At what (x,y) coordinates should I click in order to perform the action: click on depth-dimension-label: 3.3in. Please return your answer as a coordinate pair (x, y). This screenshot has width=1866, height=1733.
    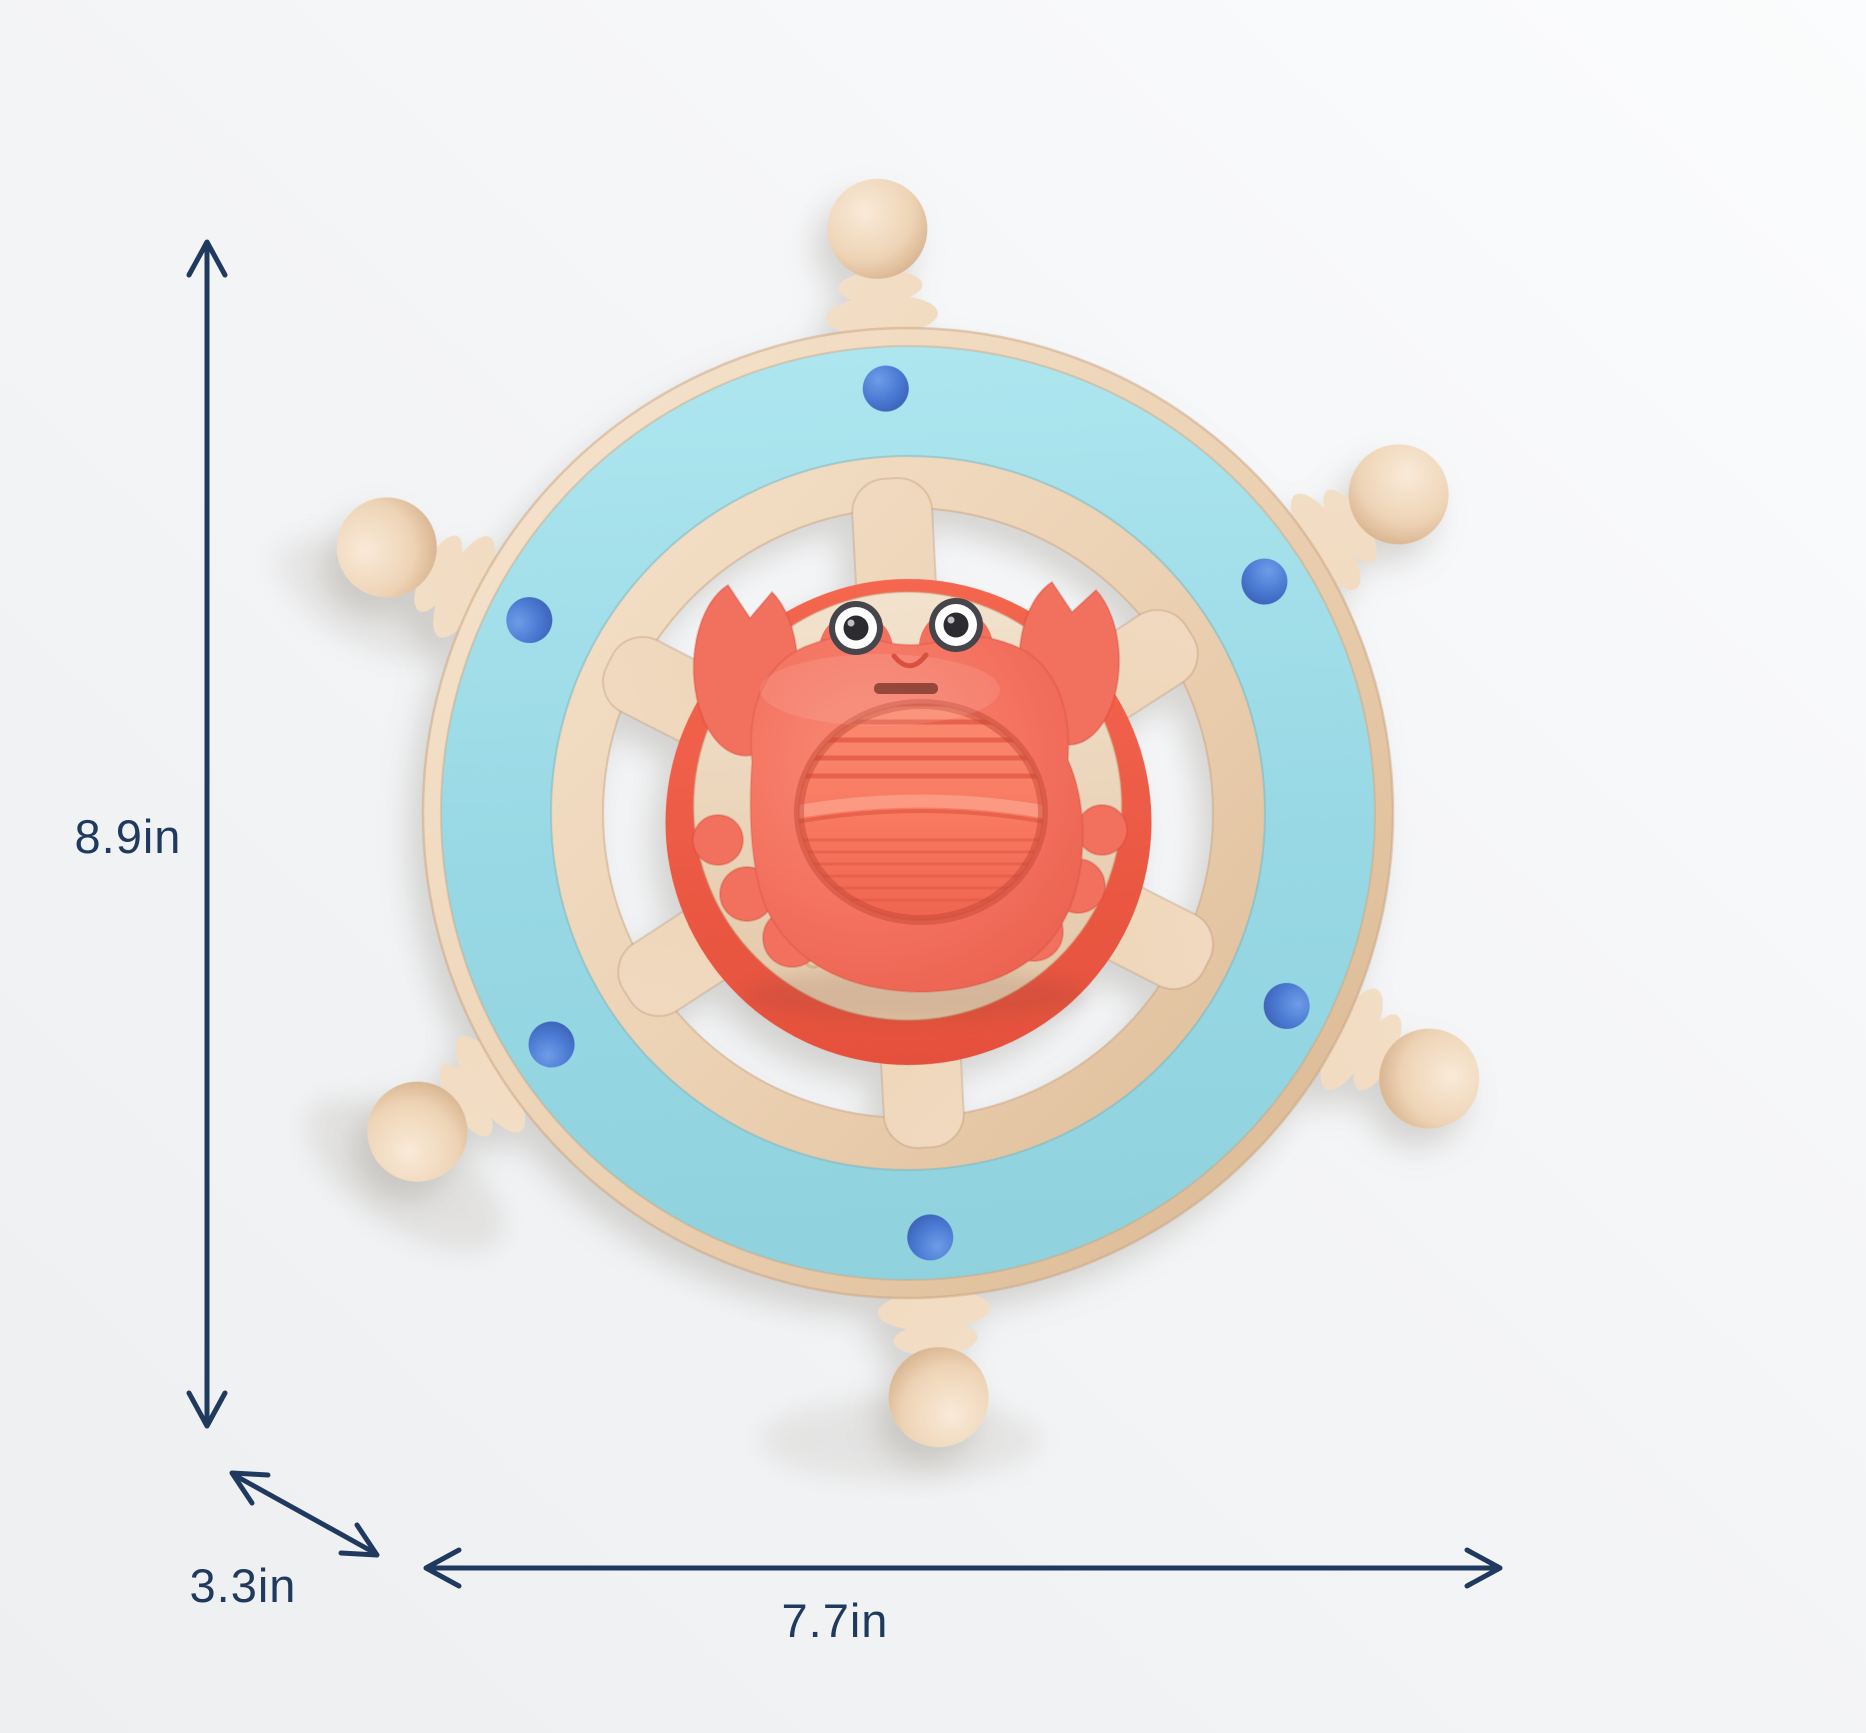
    Looking at the image, I should click on (243, 1585).